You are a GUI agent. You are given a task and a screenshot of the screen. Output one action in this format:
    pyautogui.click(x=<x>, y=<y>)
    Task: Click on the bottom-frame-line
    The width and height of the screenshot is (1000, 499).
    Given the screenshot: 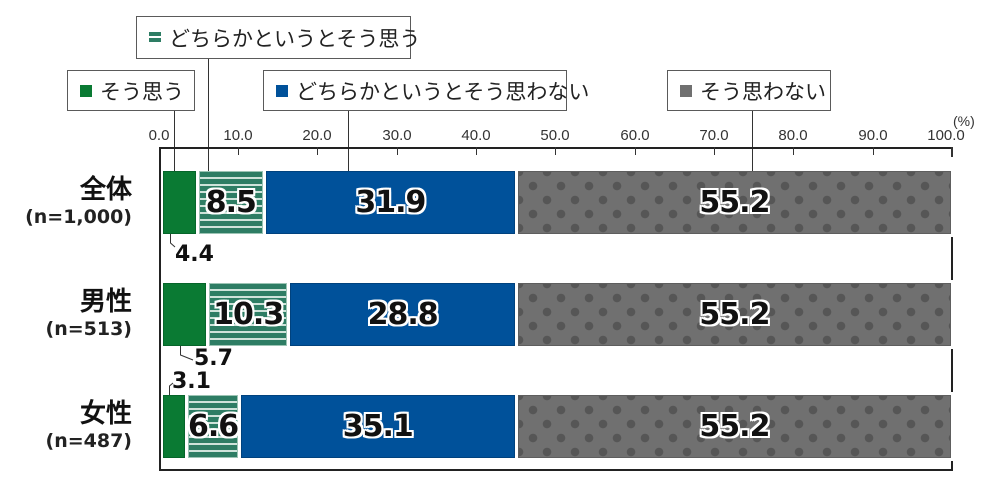 What is the action you would take?
    pyautogui.click(x=556, y=470)
    